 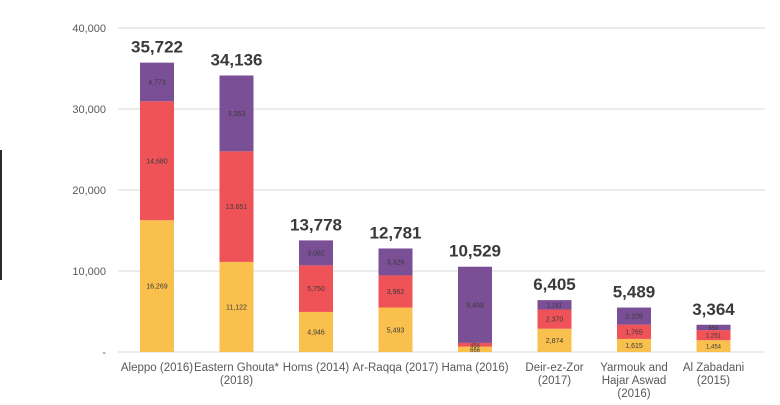 I want to click on bar-total-label: 35,722, so click(x=157, y=47).